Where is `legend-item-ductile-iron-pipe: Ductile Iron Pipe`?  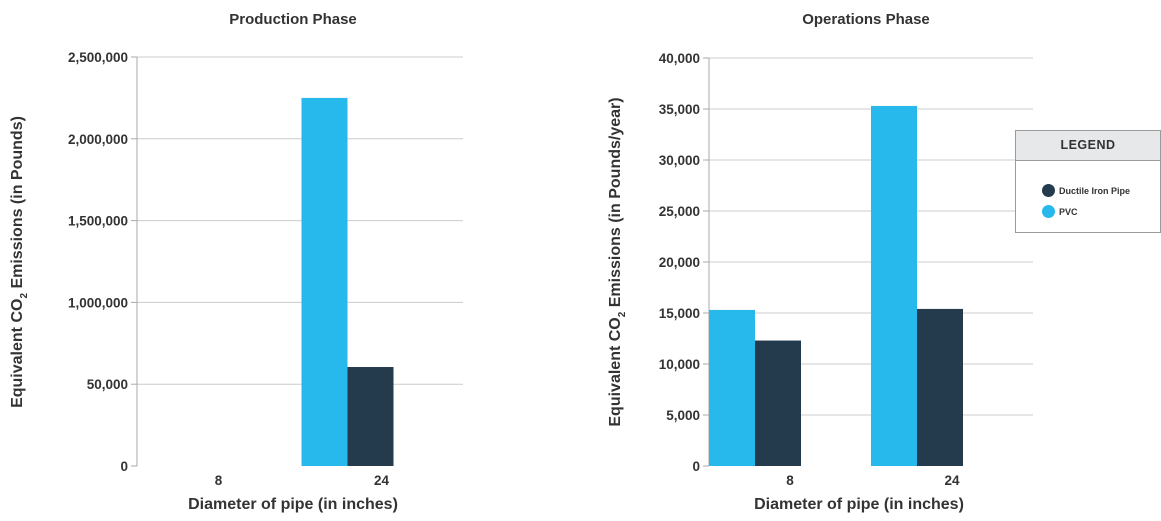
legend-item-ductile-iron-pipe: Ductile Iron Pipe is located at coordinates (1101, 190).